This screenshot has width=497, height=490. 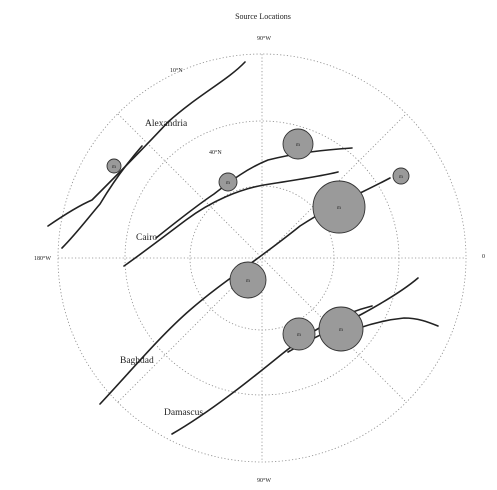 What do you see at coordinates (183, 413) in the screenshot?
I see `city-label-damascus: Damascus` at bounding box center [183, 413].